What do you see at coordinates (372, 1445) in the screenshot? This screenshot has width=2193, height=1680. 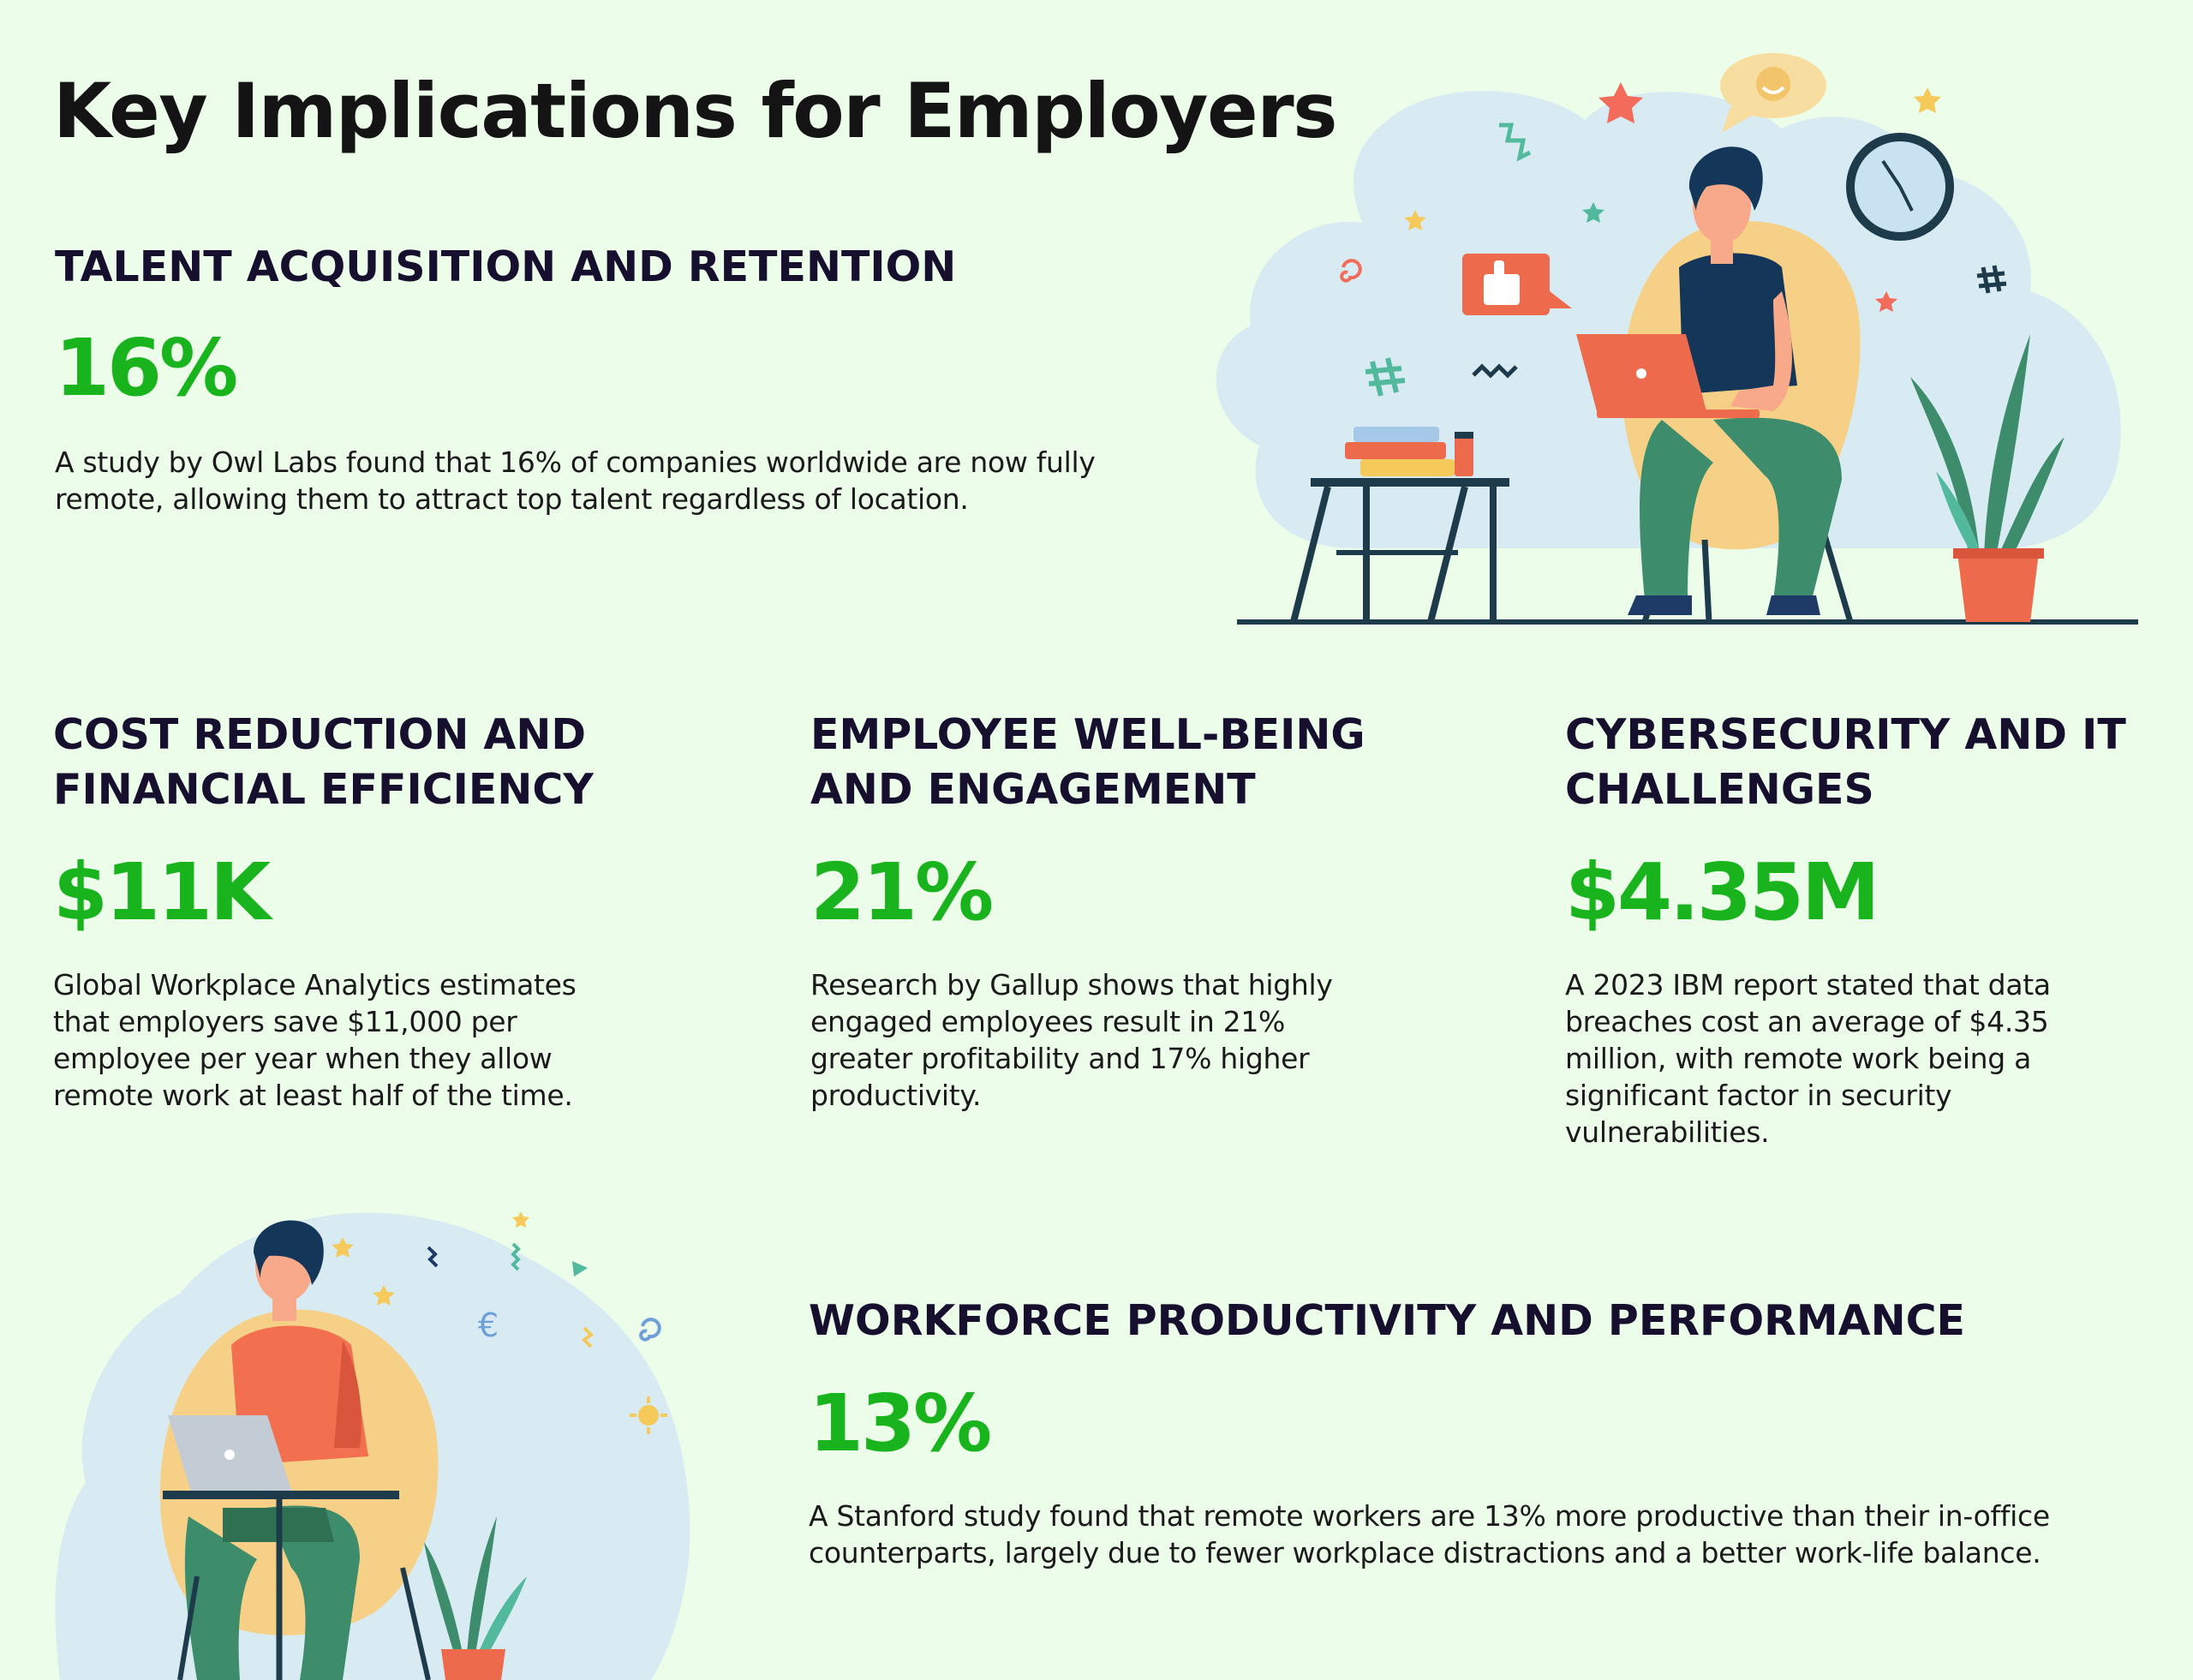 I see `person-at-desk-illustration: €` at bounding box center [372, 1445].